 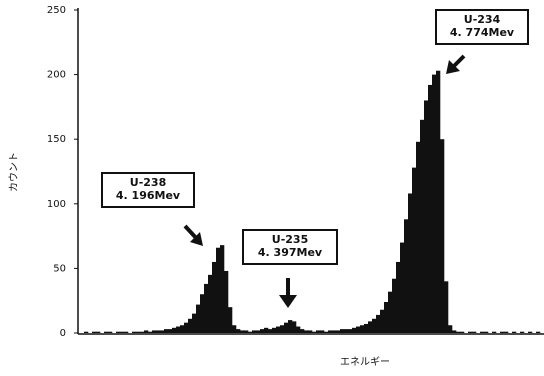 What do you see at coordinates (56, 10) in the screenshot?
I see `y-tick-label: 250` at bounding box center [56, 10].